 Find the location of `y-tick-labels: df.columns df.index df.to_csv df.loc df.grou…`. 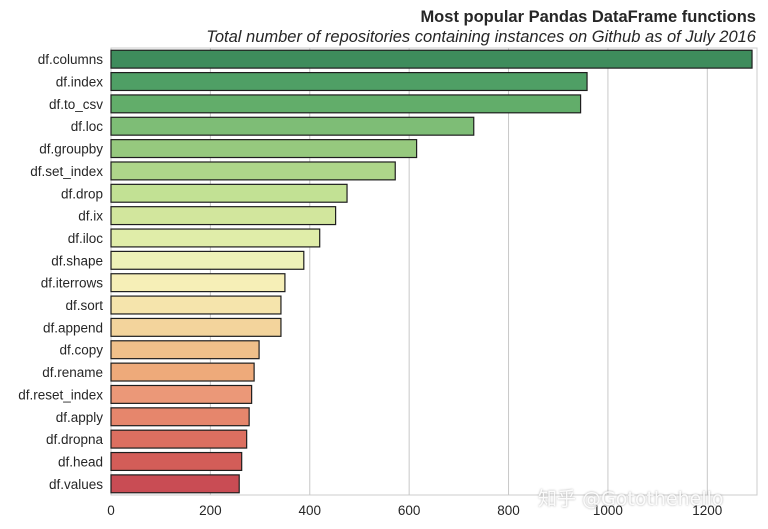

y-tick-labels: df.columns df.index df.to_csv df.loc df.grou… is located at coordinates (60, 272).